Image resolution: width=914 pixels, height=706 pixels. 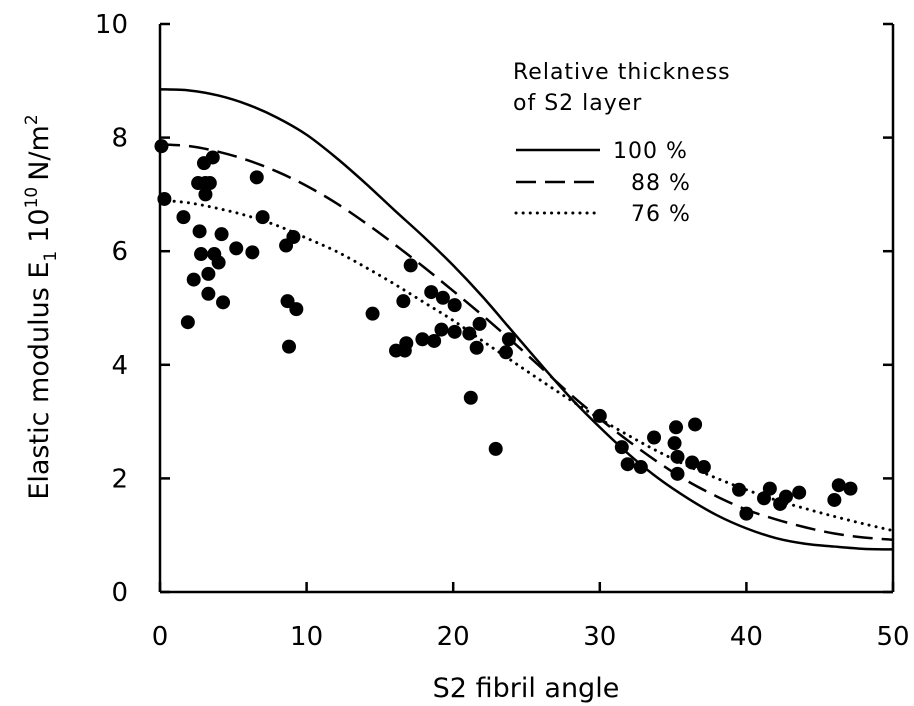 I want to click on legend-entry-76: 76 %, so click(x=661, y=214).